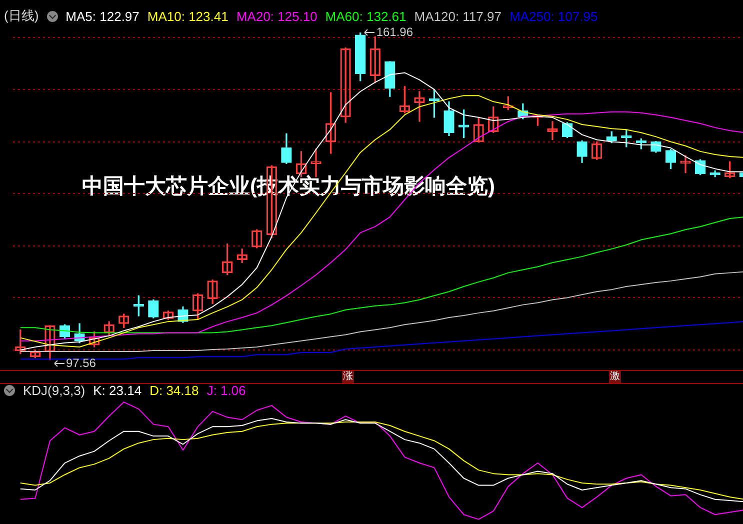  Describe the element at coordinates (458, 16) in the screenshot. I see `text: MA120: 117.97` at that location.